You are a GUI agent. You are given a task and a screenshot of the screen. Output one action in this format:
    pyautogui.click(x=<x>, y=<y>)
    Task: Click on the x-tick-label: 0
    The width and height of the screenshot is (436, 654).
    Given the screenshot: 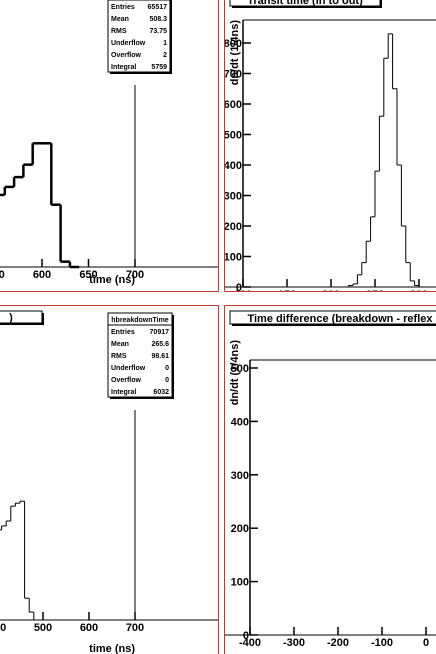 What is the action you would take?
    pyautogui.click(x=426, y=643)
    